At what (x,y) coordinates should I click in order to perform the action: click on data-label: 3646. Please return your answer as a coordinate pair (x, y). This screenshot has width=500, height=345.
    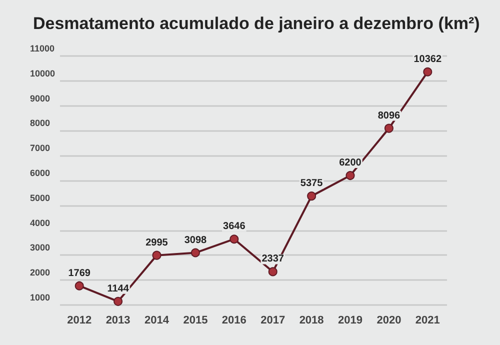
    Looking at the image, I should click on (234, 226).